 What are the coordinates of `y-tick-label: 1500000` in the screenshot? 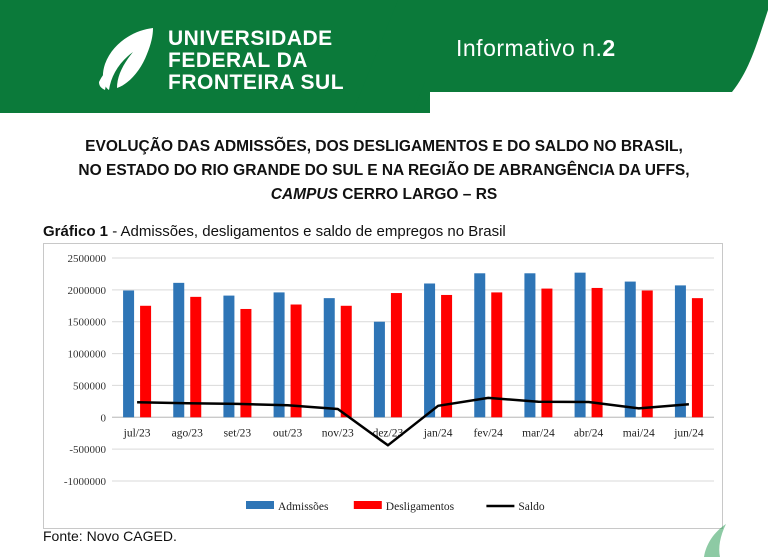 It's located at (87, 323).